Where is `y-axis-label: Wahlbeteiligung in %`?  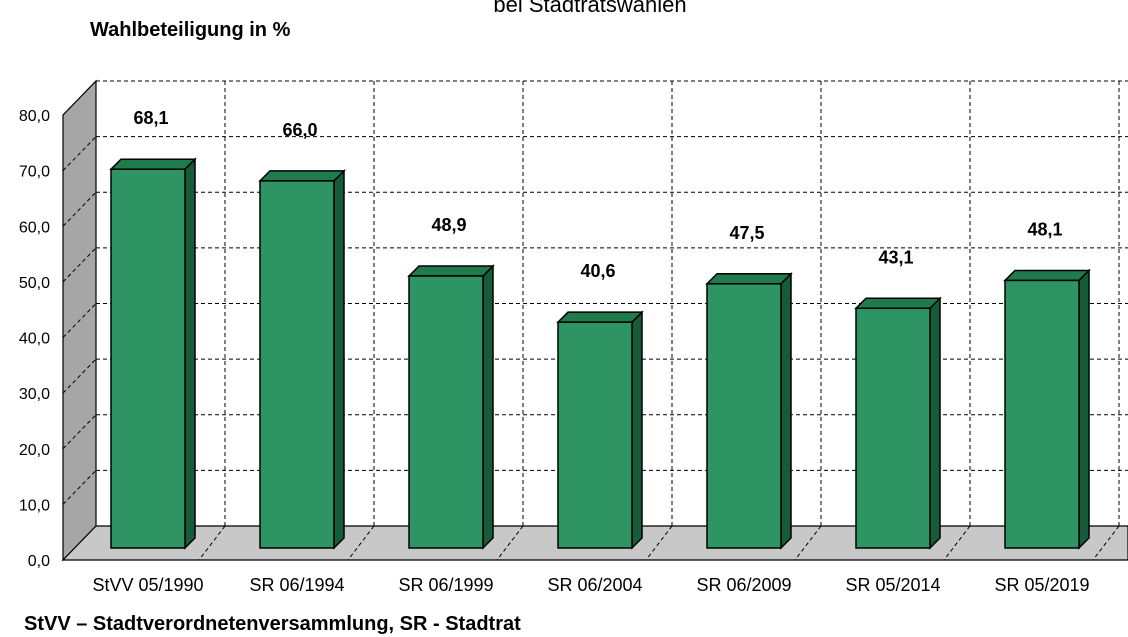 y-axis-label: Wahlbeteiligung in % is located at coordinates (190, 30).